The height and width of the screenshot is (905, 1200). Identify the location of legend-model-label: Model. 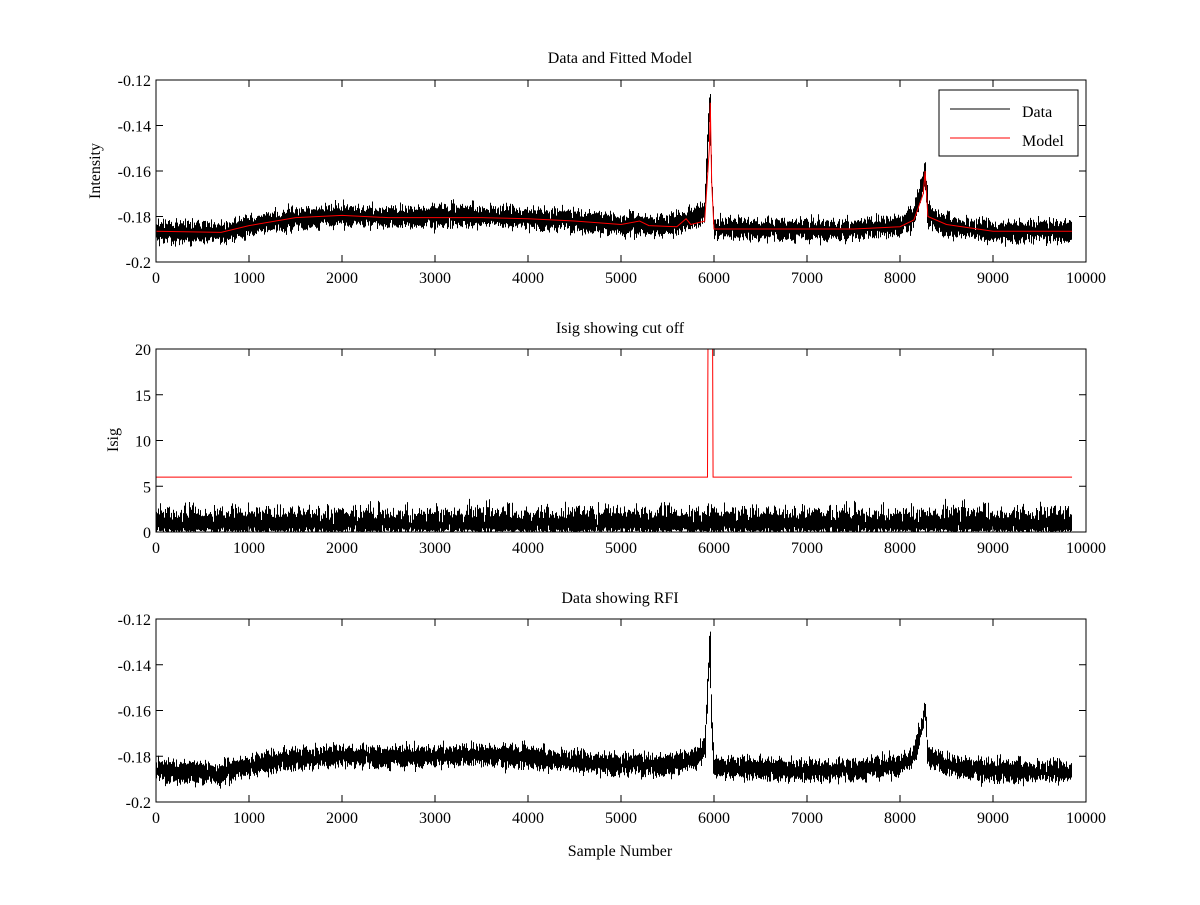
(1043, 141).